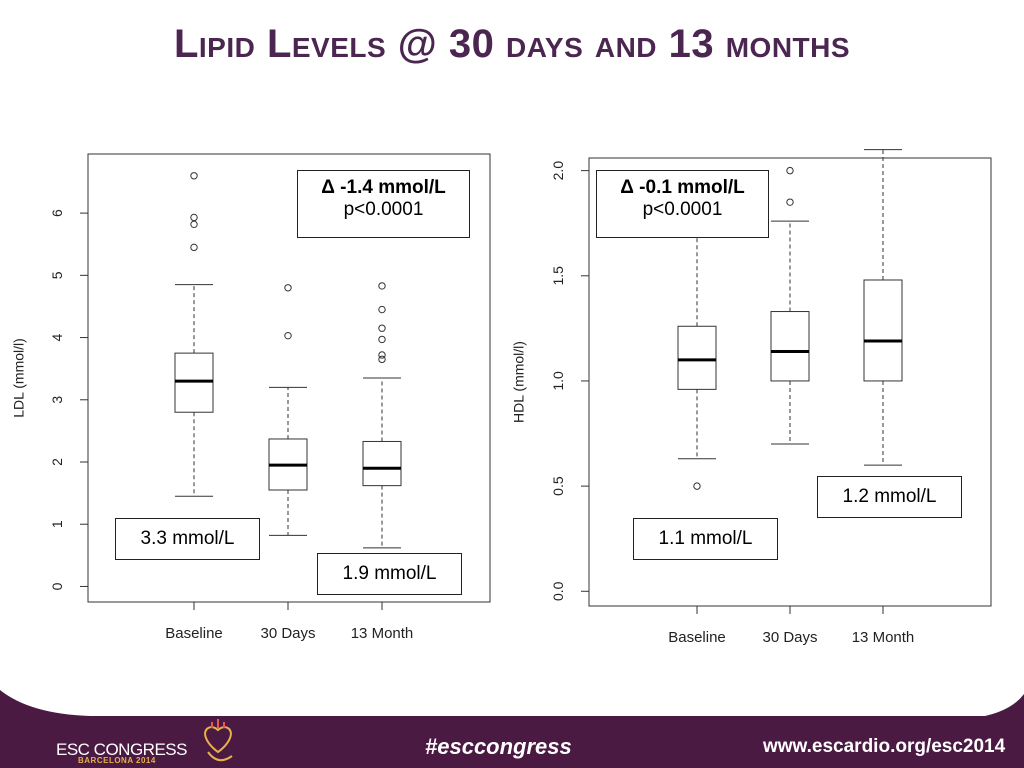  What do you see at coordinates (883, 637) in the screenshot?
I see `hdl-xtick-label: 13 Month` at bounding box center [883, 637].